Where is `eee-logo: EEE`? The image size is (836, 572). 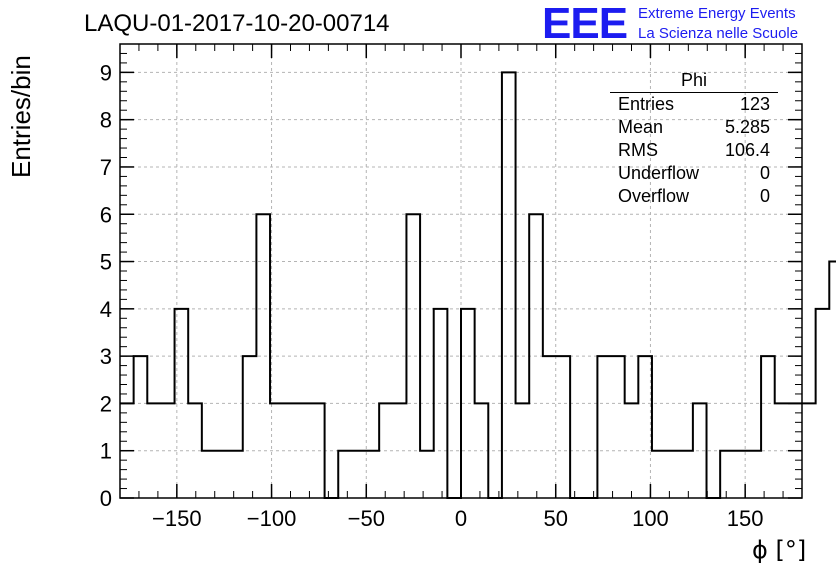
eee-logo: EEE is located at coordinates (585, 24).